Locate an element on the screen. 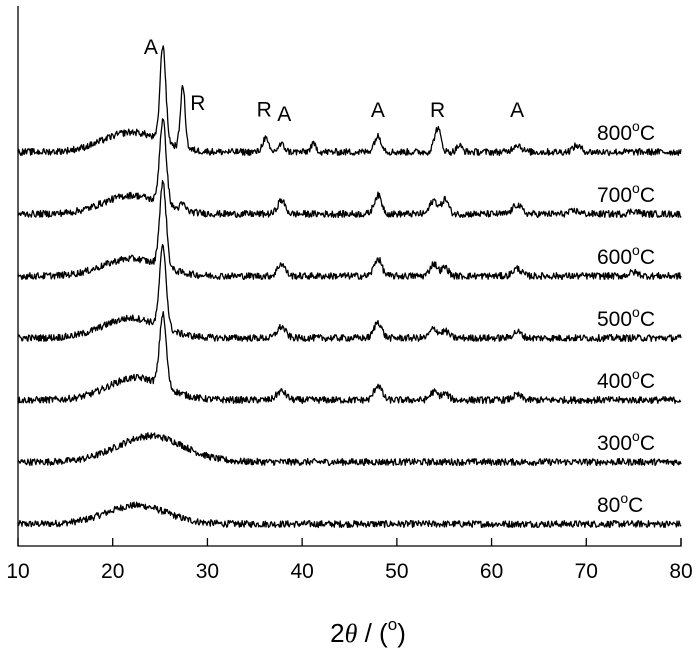  trace-80C is located at coordinates (349, 515).